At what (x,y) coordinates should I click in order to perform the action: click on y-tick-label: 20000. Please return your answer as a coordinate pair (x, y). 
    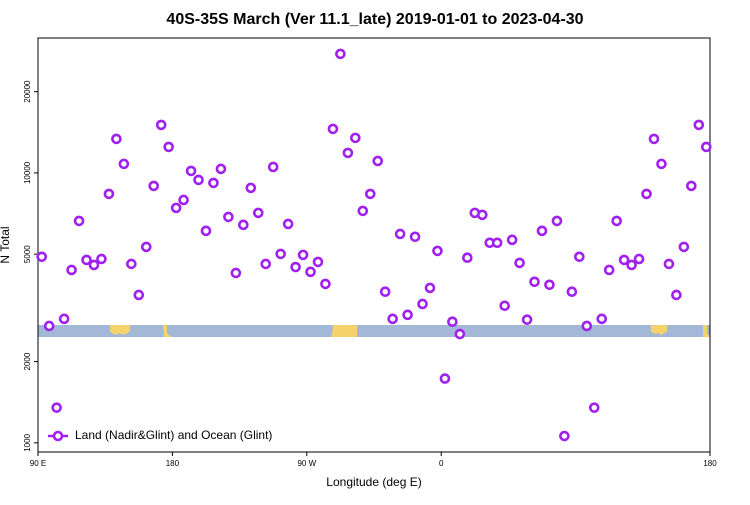
    Looking at the image, I should click on (27, 91).